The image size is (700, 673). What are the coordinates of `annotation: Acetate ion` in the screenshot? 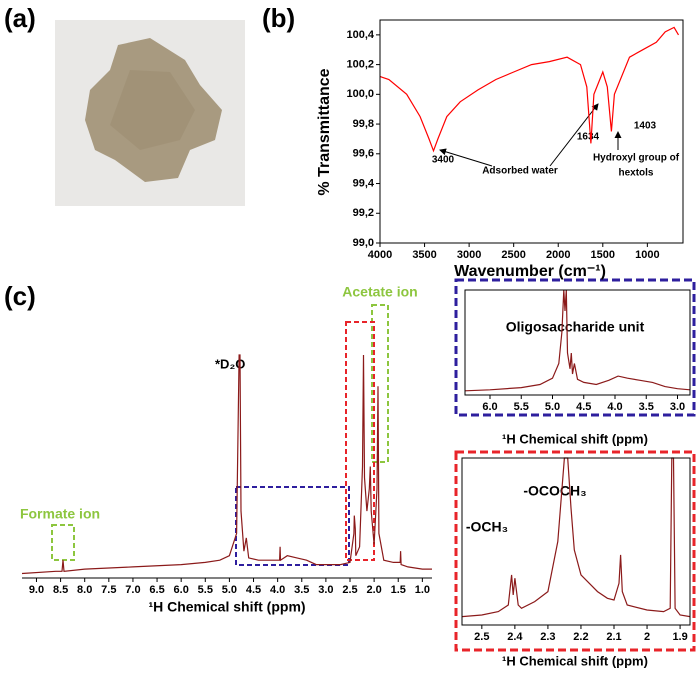 It's located at (379, 292).